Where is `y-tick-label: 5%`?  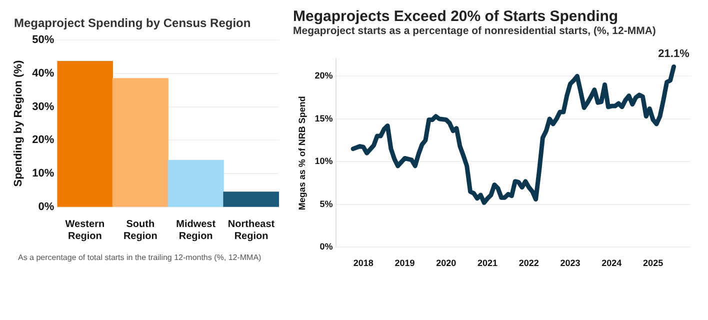
y-tick-label: 5% is located at coordinates (326, 203).